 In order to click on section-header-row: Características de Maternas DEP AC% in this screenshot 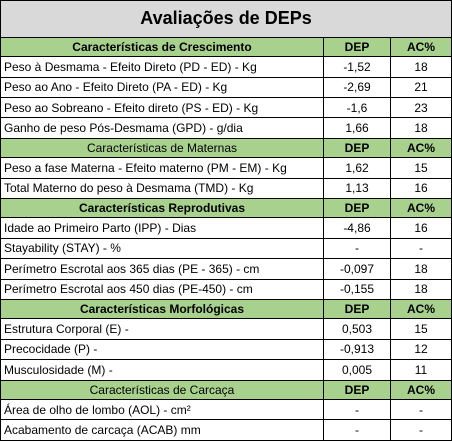, I will do `click(226, 148)`.